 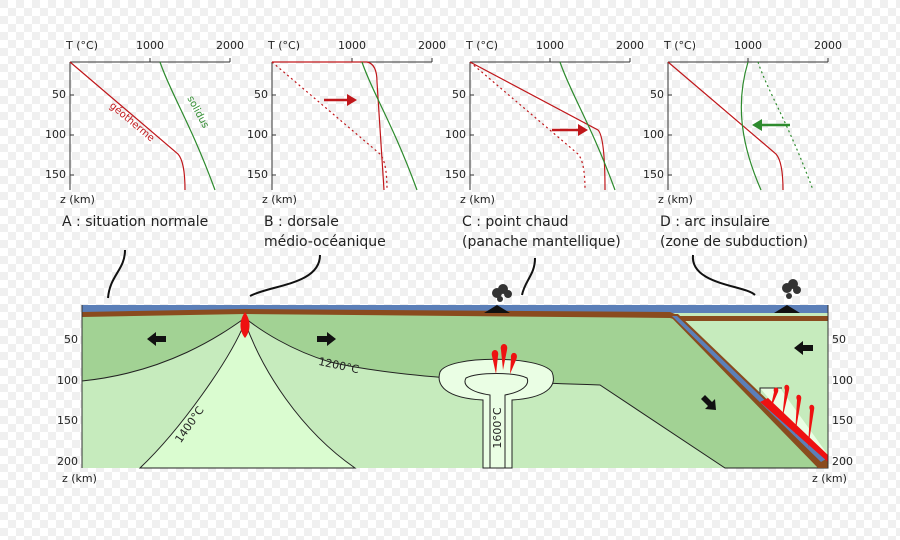 I want to click on isotherm-label: 1600°C, so click(x=497, y=427).